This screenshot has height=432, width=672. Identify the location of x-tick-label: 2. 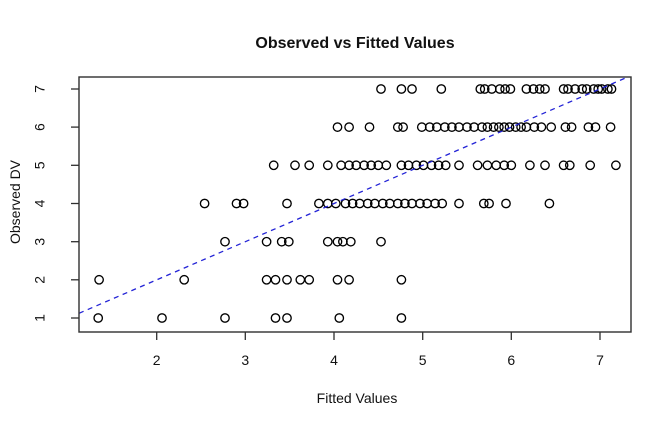
(157, 360).